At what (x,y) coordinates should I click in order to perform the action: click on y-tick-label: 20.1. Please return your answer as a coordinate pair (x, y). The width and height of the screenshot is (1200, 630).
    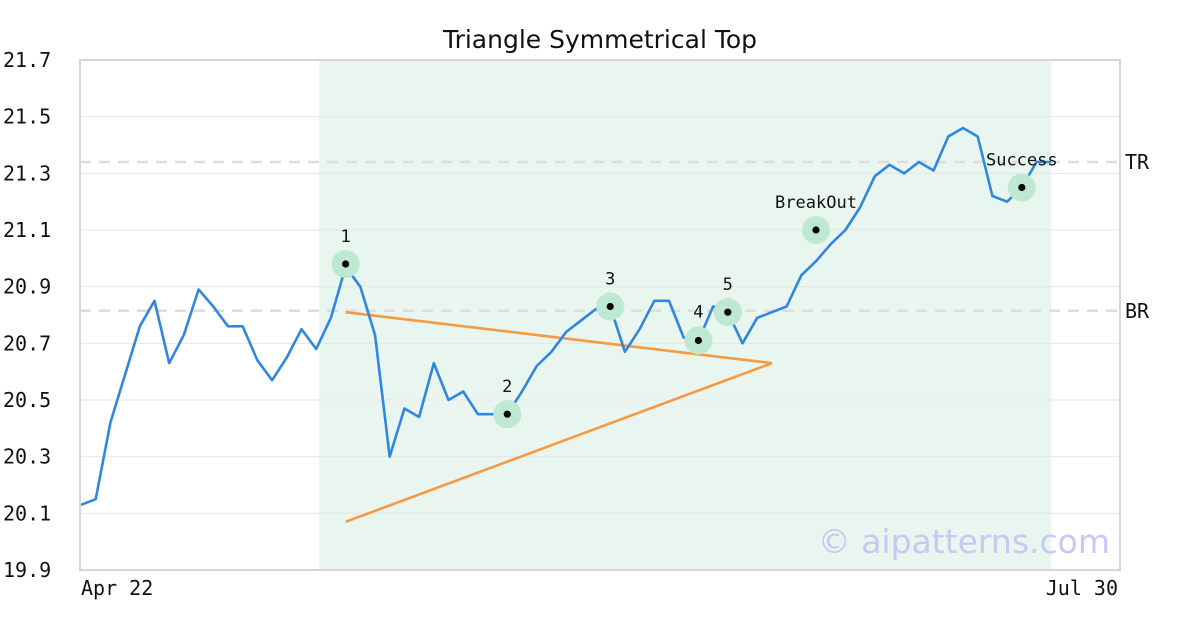
    Looking at the image, I should click on (27, 513).